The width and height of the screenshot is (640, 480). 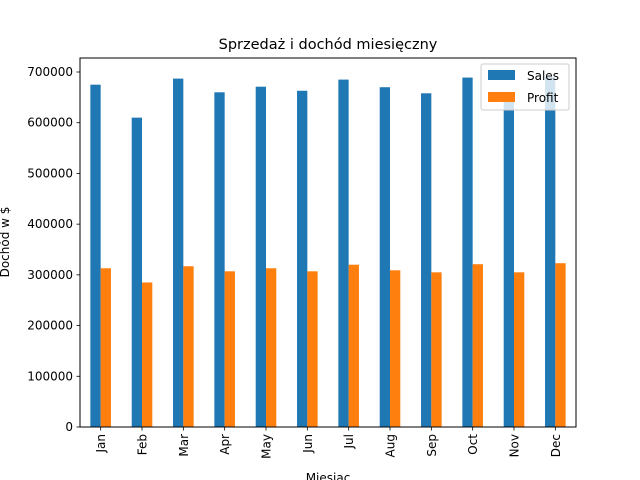 What do you see at coordinates (543, 98) in the screenshot?
I see `legend-label-profit: Profit` at bounding box center [543, 98].